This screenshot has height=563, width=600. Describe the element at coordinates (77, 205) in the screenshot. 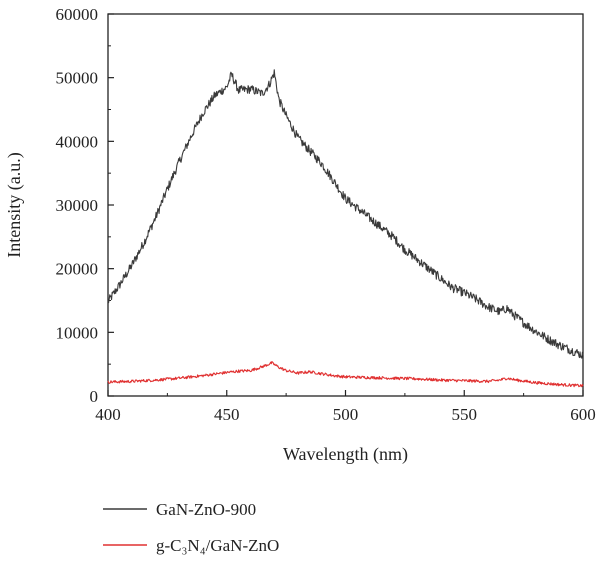

I see `y-tick-label: 30000` at that location.